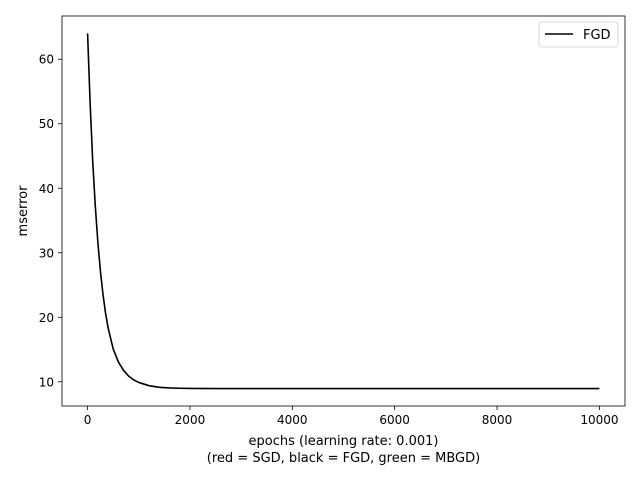 Image resolution: width=640 pixels, height=480 pixels. I want to click on x-tick-label: 0, so click(88, 420).